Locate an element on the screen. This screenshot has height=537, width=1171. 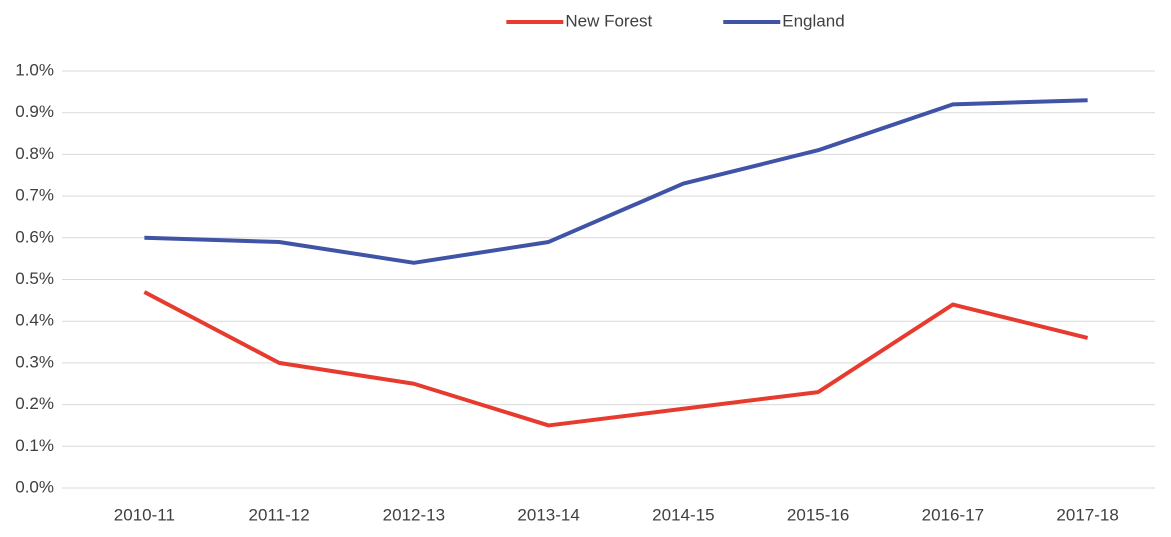
x-tick-label: 2017-18 is located at coordinates (1087, 514).